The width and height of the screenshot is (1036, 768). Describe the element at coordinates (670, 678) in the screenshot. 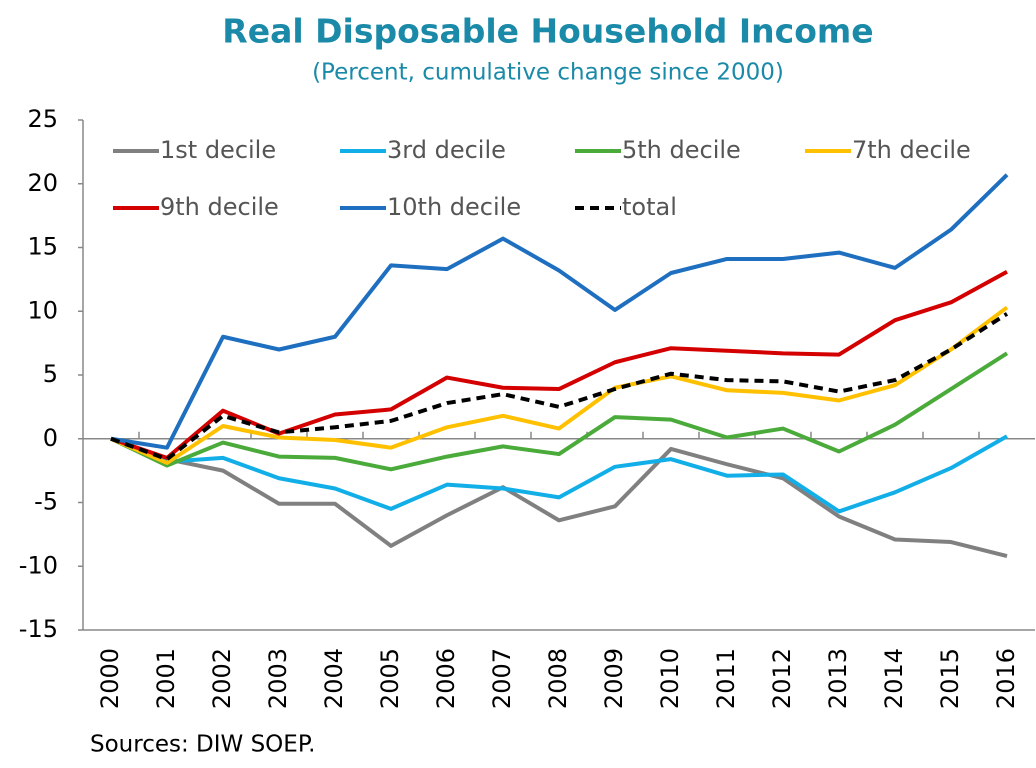

I see `x-tick-label: 2010` at that location.